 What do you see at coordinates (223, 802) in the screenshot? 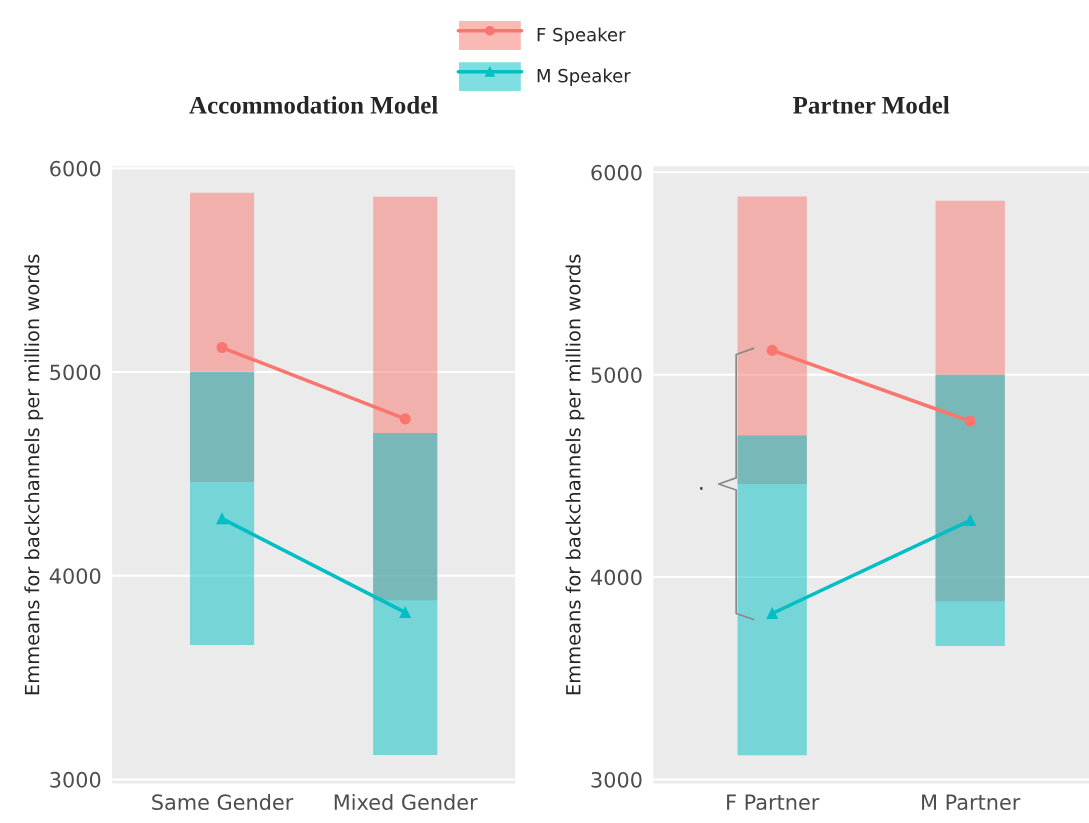
I see `x-tick-label: Same Gender` at bounding box center [223, 802].